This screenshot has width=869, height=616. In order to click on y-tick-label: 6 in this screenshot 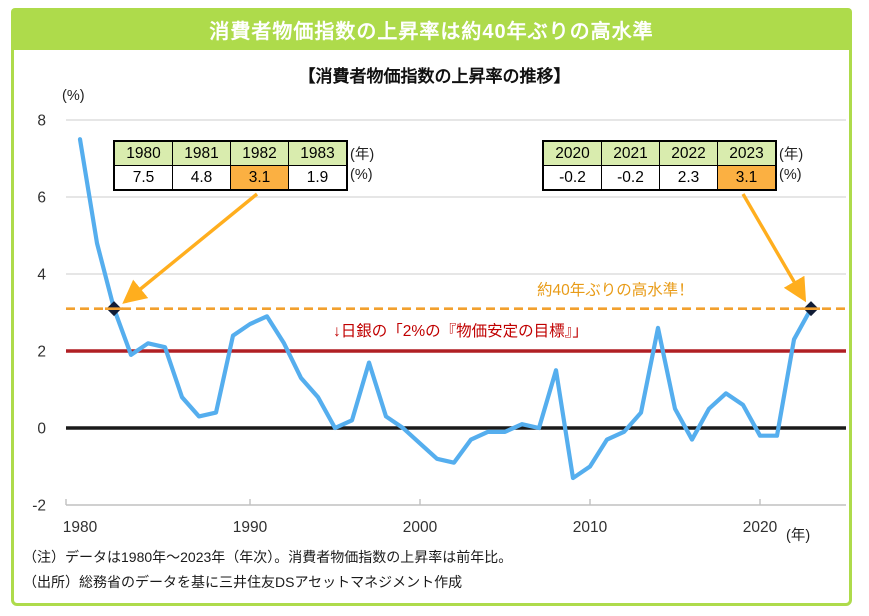, I will do `click(41, 198)`.